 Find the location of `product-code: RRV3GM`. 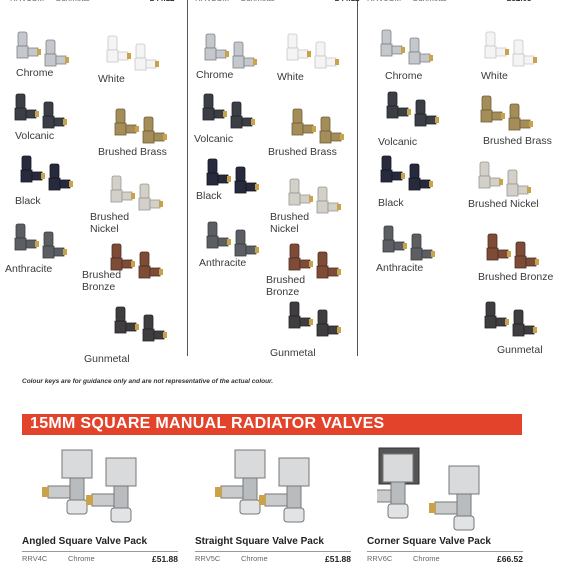

product-code: RRV3GM is located at coordinates (384, 1).